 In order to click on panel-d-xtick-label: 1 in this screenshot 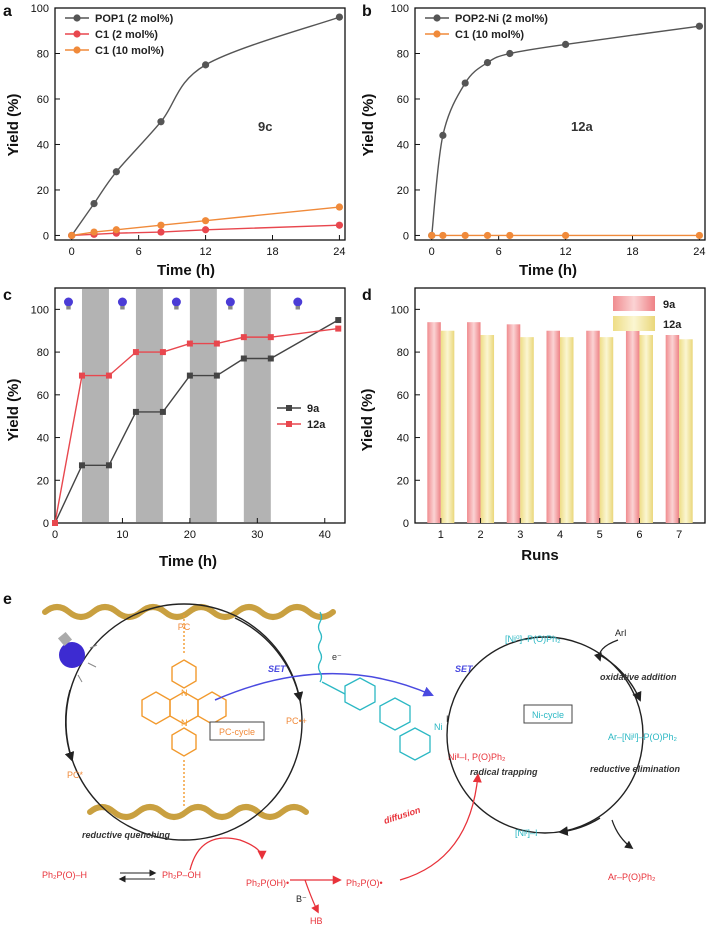, I will do `click(441, 535)`.